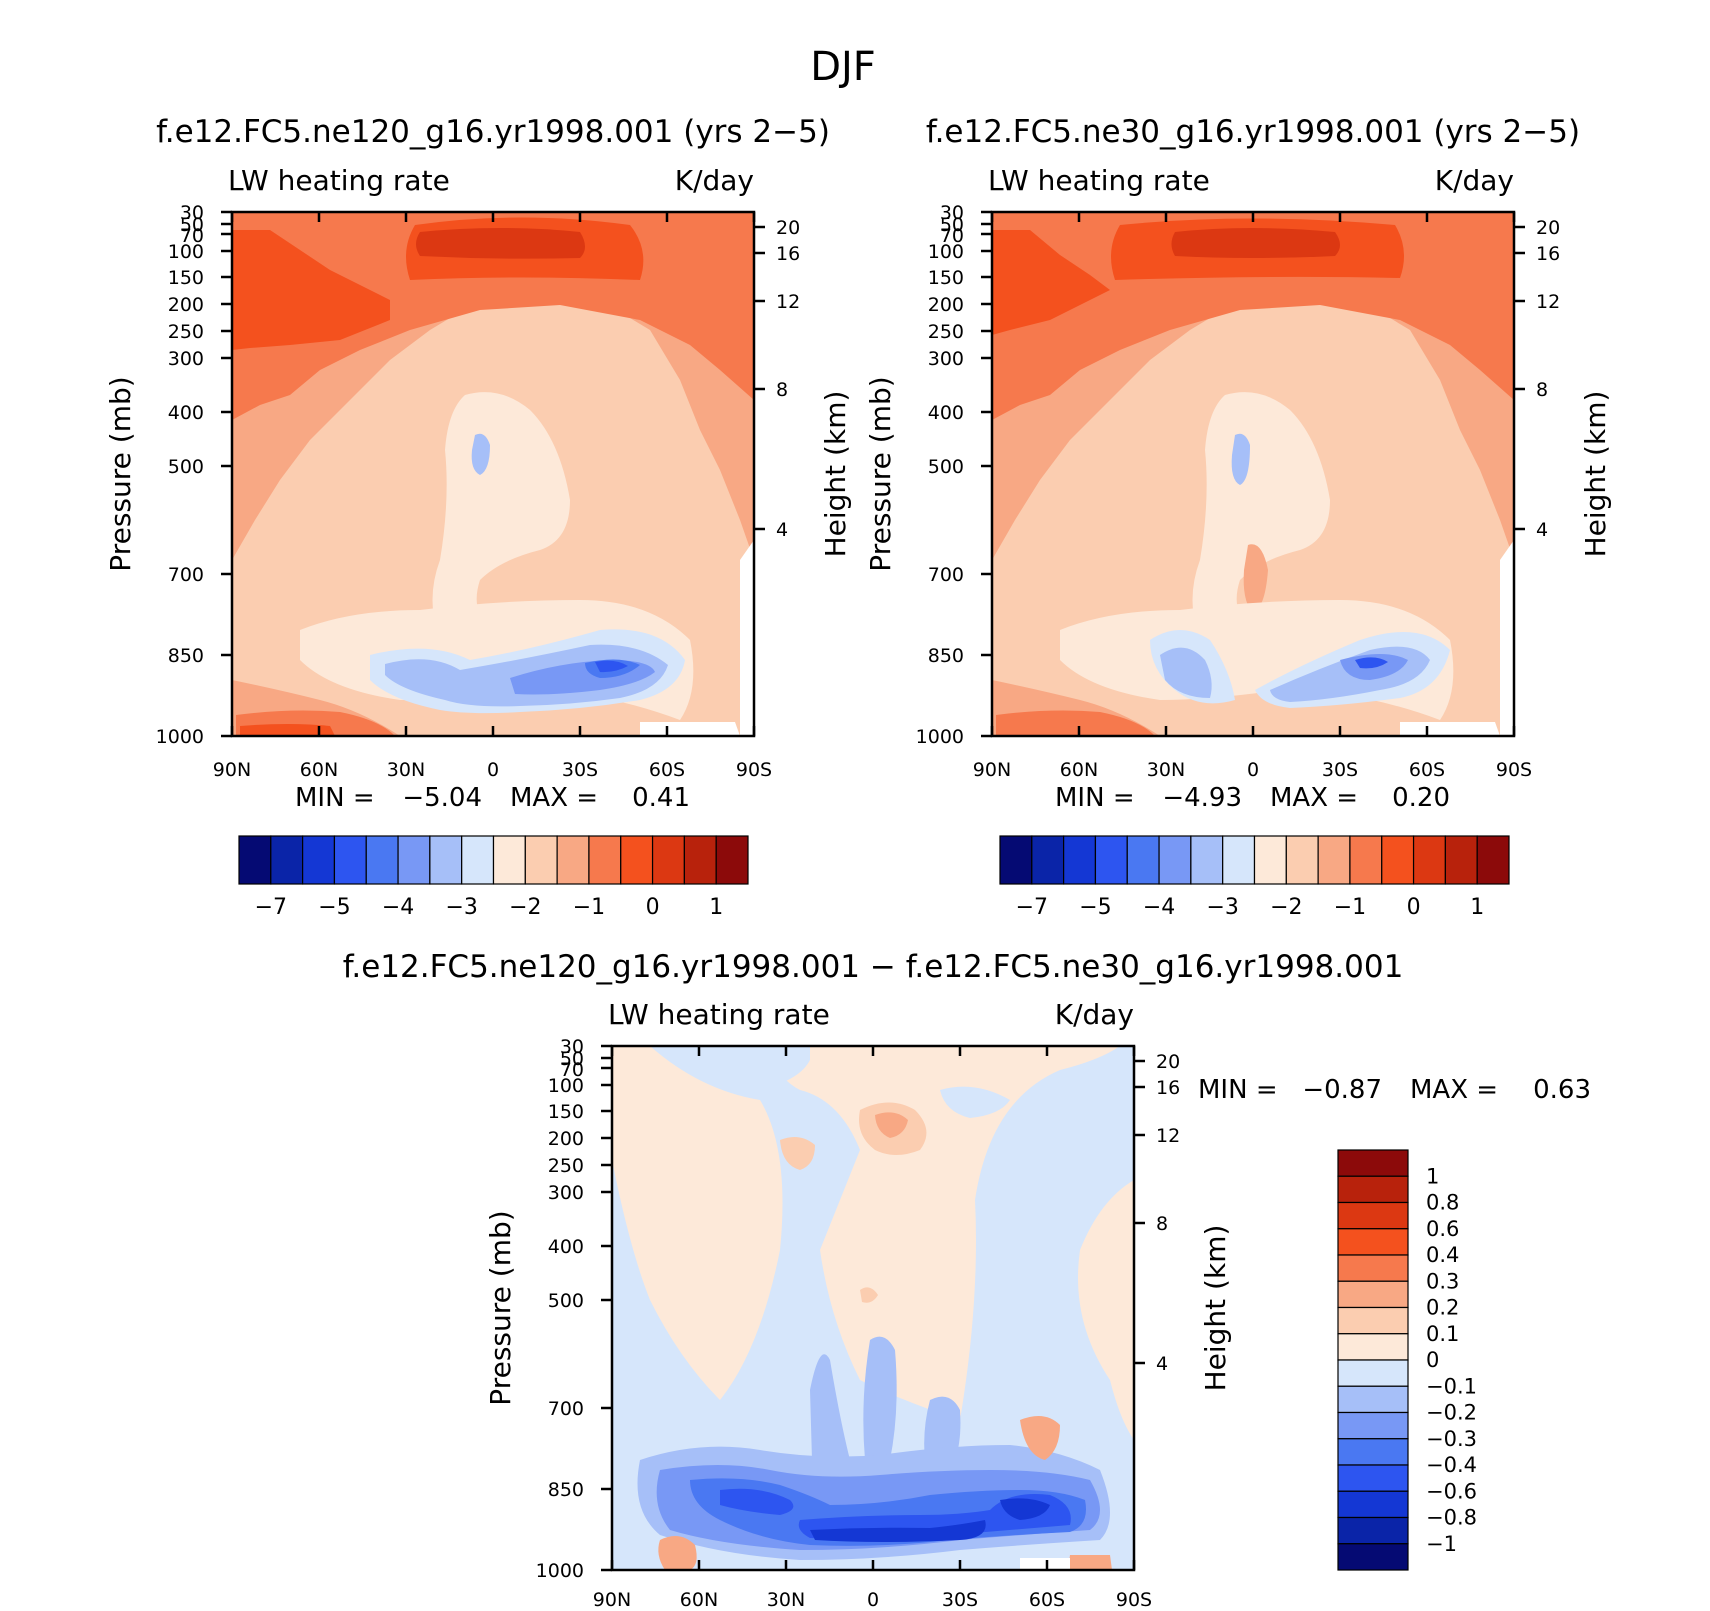 Image resolution: width=1710 pixels, height=1611 pixels. I want to click on colorbar-tick-label: 0.1, so click(1442, 1334).